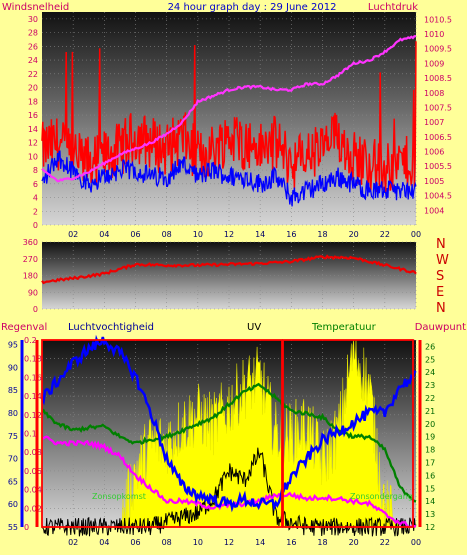 This screenshot has height=555, width=467. What do you see at coordinates (442, 260) in the screenshot?
I see `compass-w: W` at bounding box center [442, 260].